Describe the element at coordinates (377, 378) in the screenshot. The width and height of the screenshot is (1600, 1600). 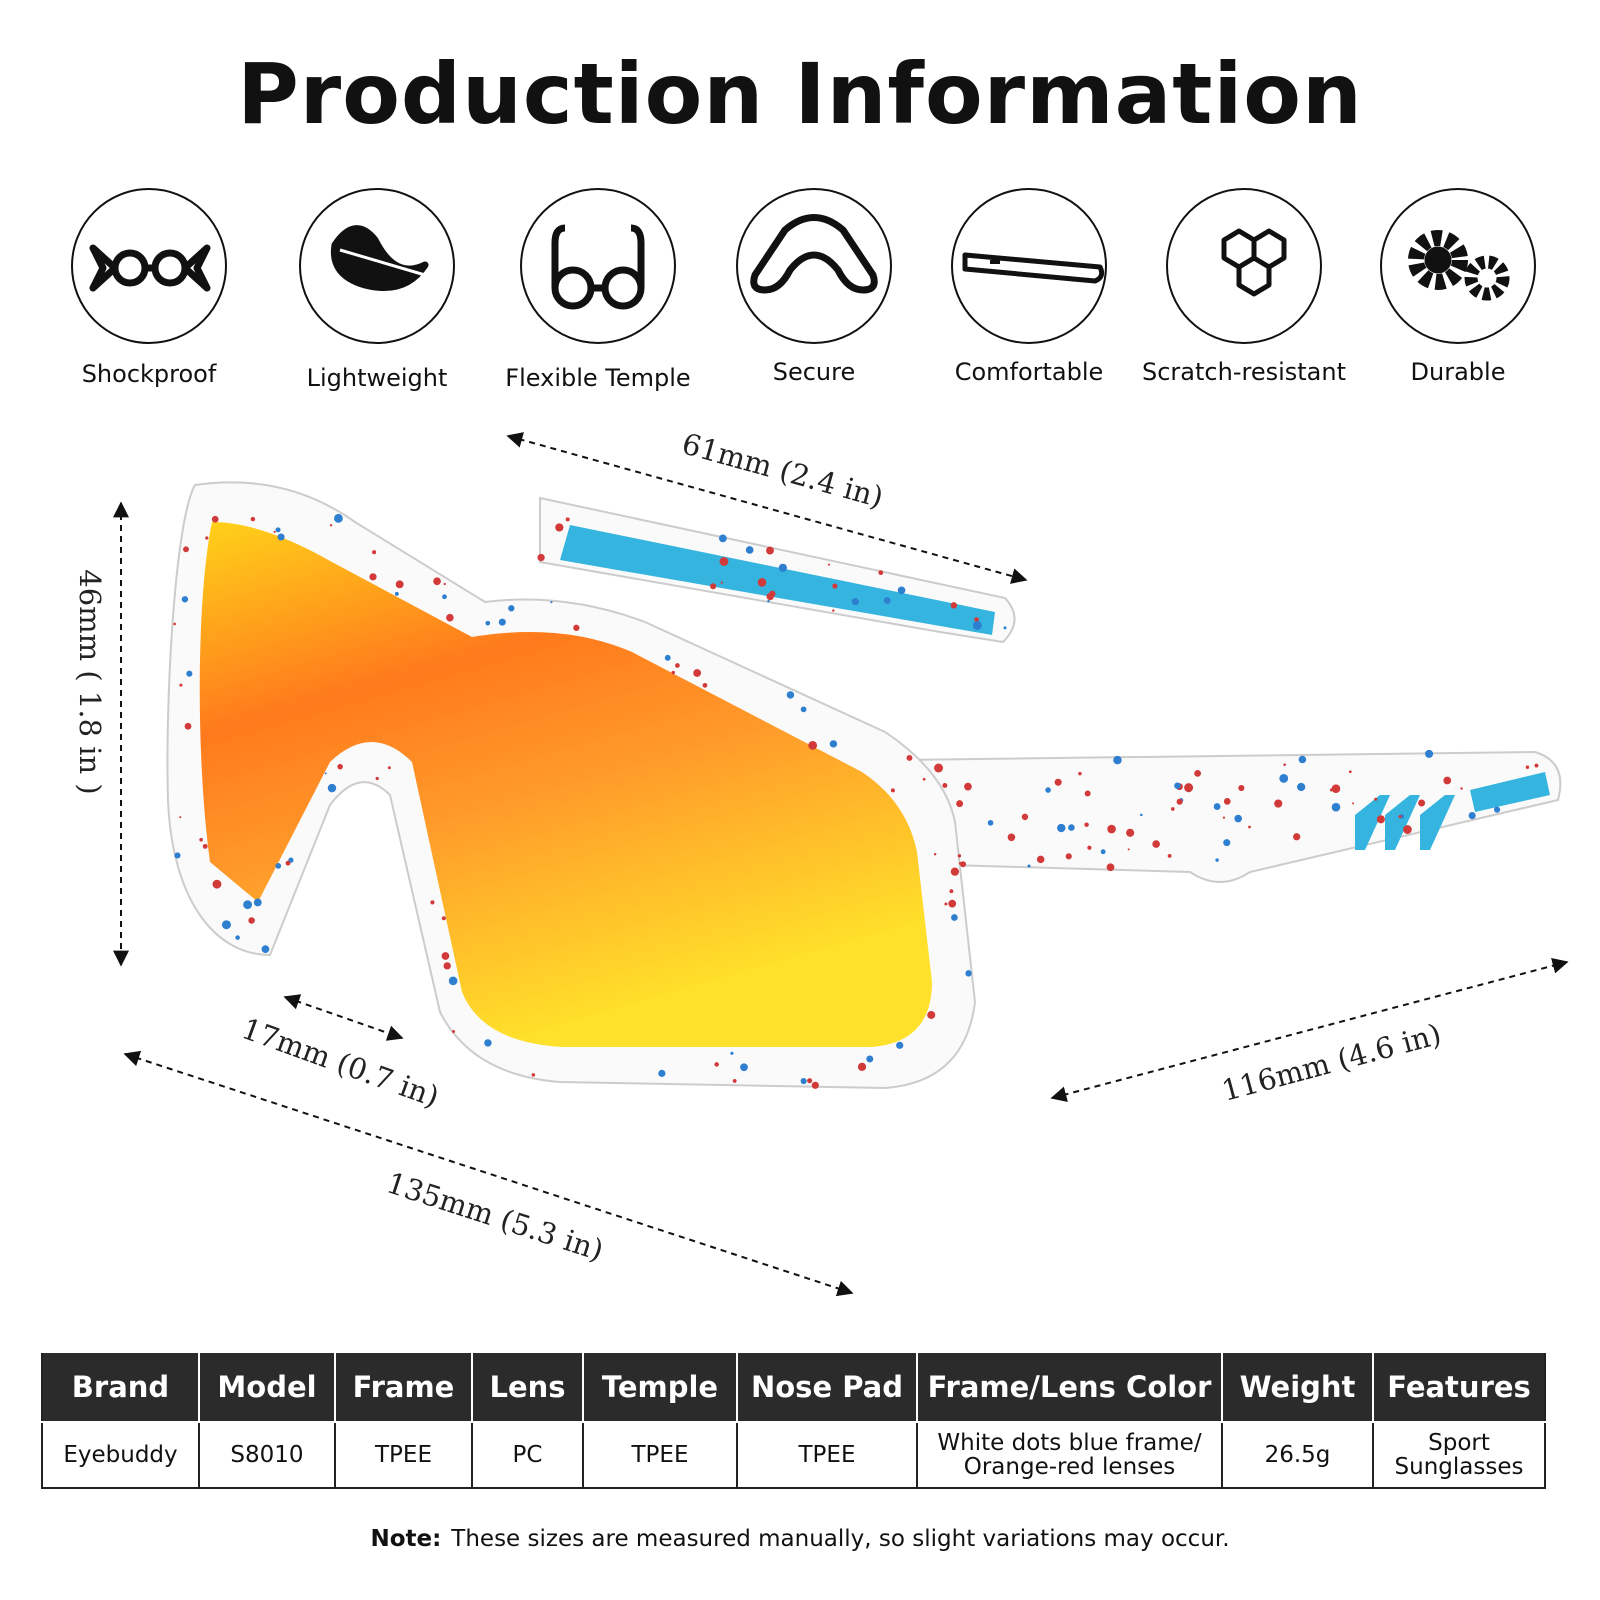
I see `feature-label: Lightweight` at that location.